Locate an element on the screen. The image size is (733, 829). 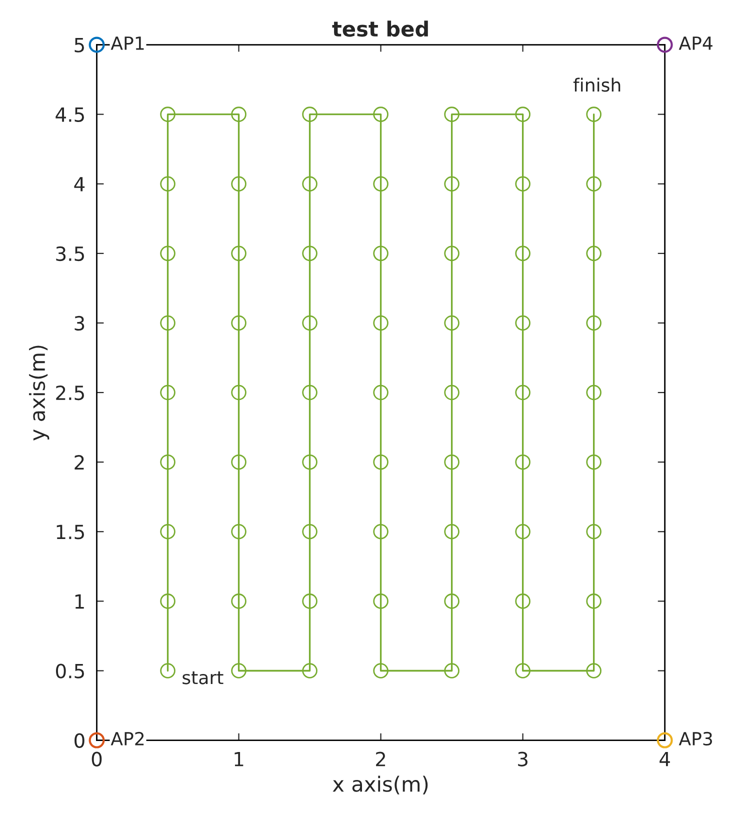
annotation: start is located at coordinates (203, 677).